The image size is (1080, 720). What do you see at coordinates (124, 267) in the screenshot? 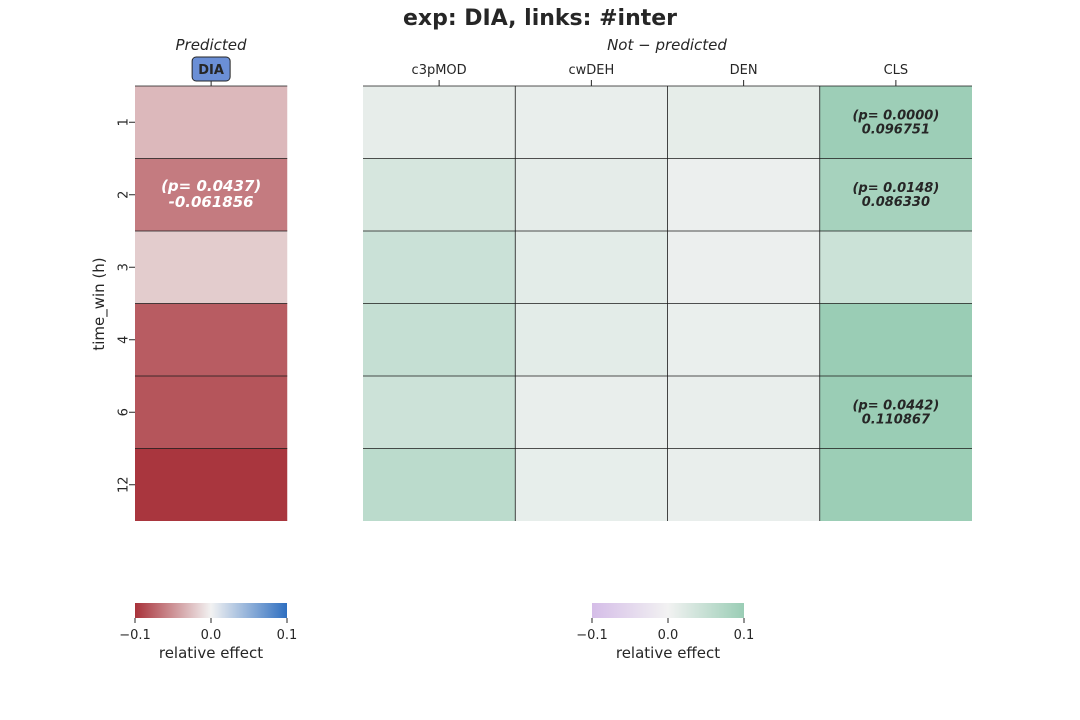
I see `row-tick-label: 3` at bounding box center [124, 267].